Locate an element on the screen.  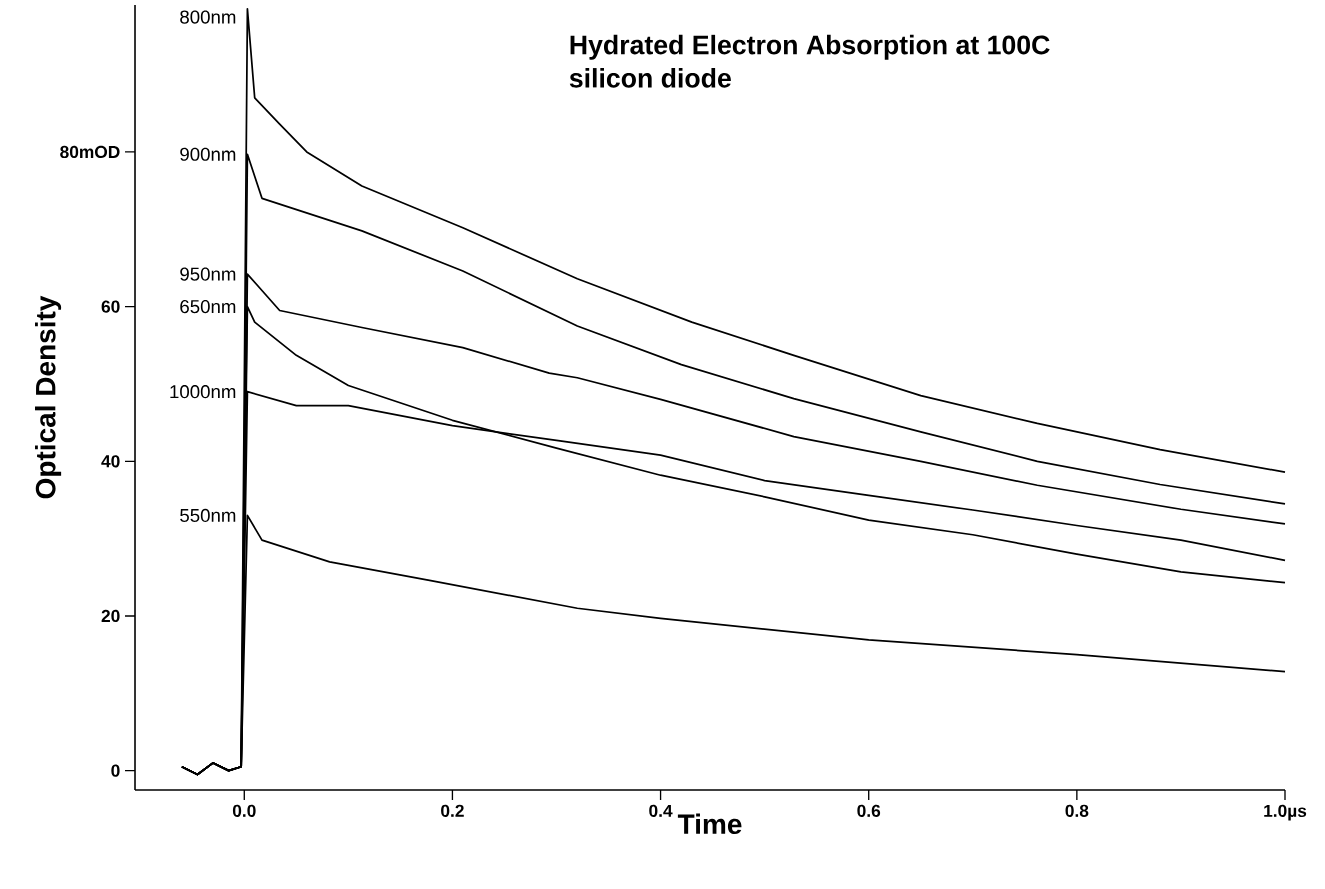
series-label: 1000nm is located at coordinates (203, 392).